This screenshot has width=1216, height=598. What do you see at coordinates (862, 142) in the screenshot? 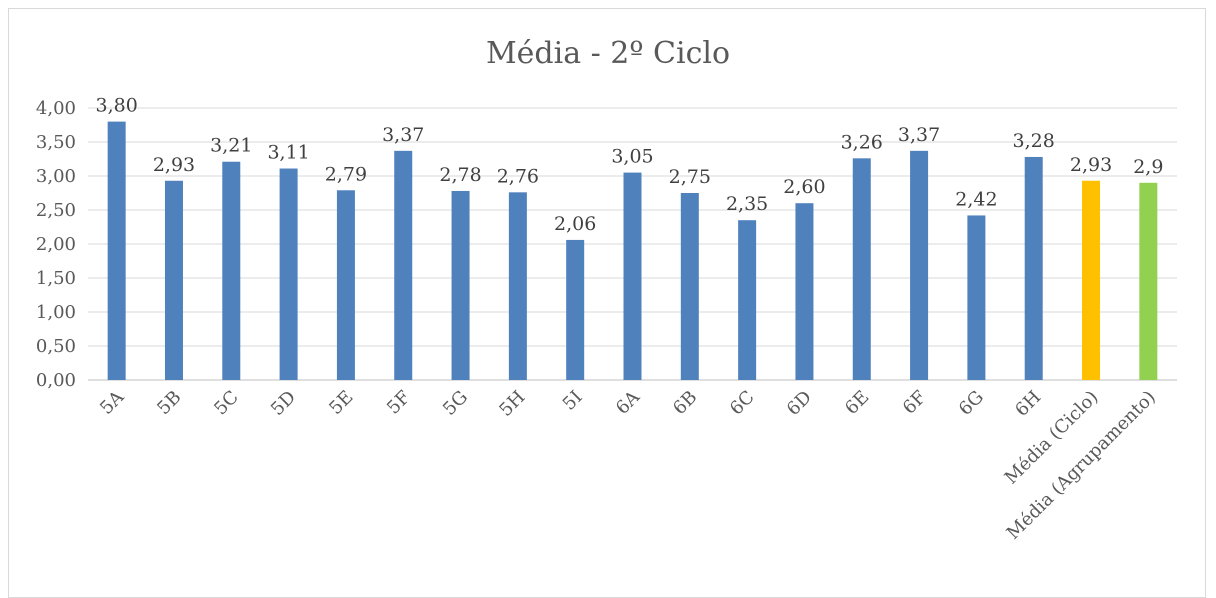
I see `data-label: 3,26` at bounding box center [862, 142].